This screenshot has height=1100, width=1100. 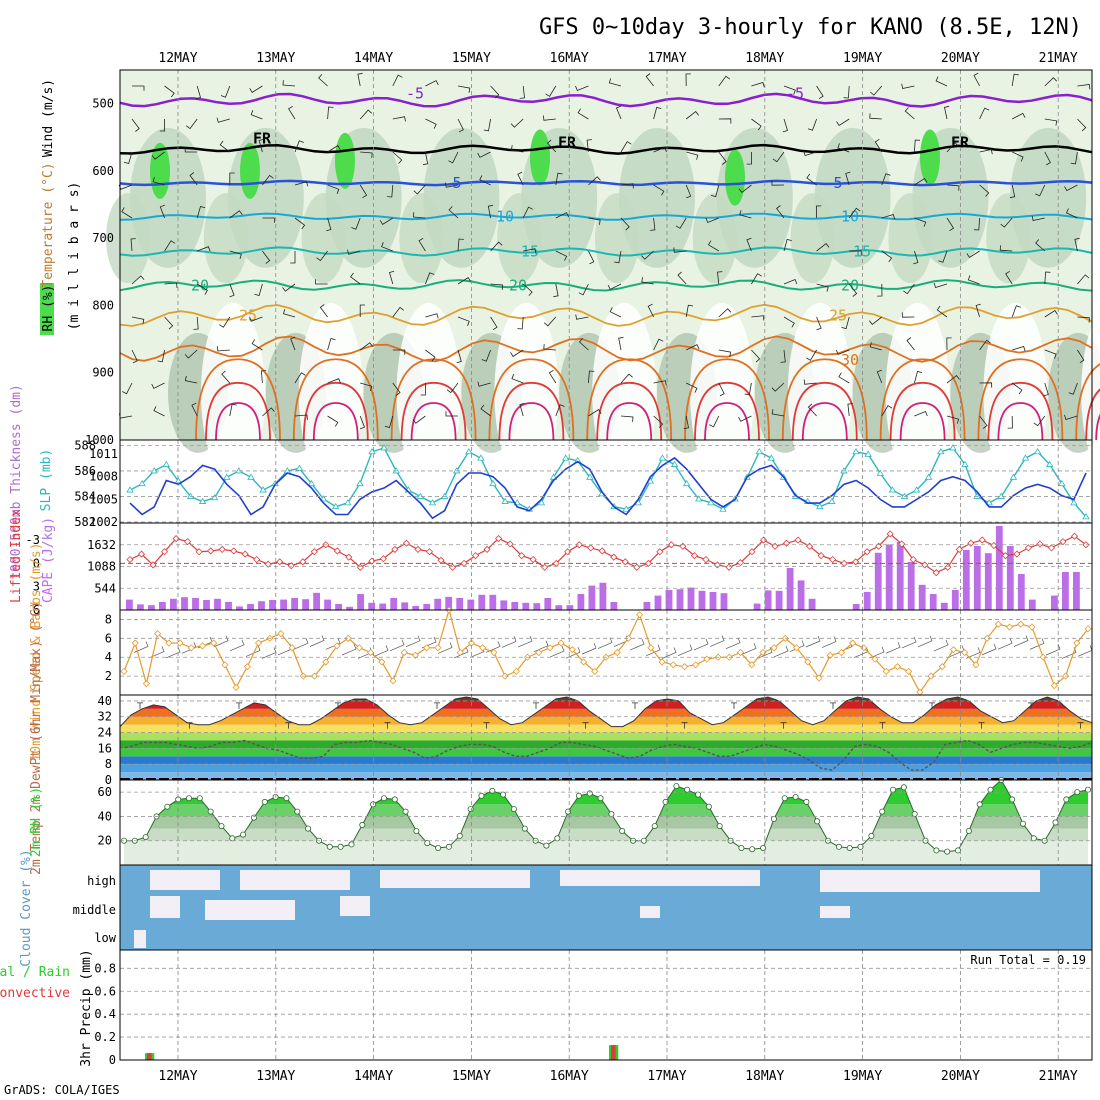 What do you see at coordinates (567, 143) in the screenshot?
I see `contour-label-freeze_line: FR` at bounding box center [567, 143].